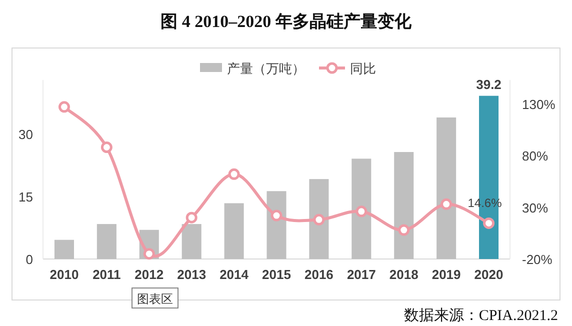 The height and width of the screenshot is (326, 572). What do you see at coordinates (489, 84) in the screenshot?
I see `data-label: 39.2` at bounding box center [489, 84].